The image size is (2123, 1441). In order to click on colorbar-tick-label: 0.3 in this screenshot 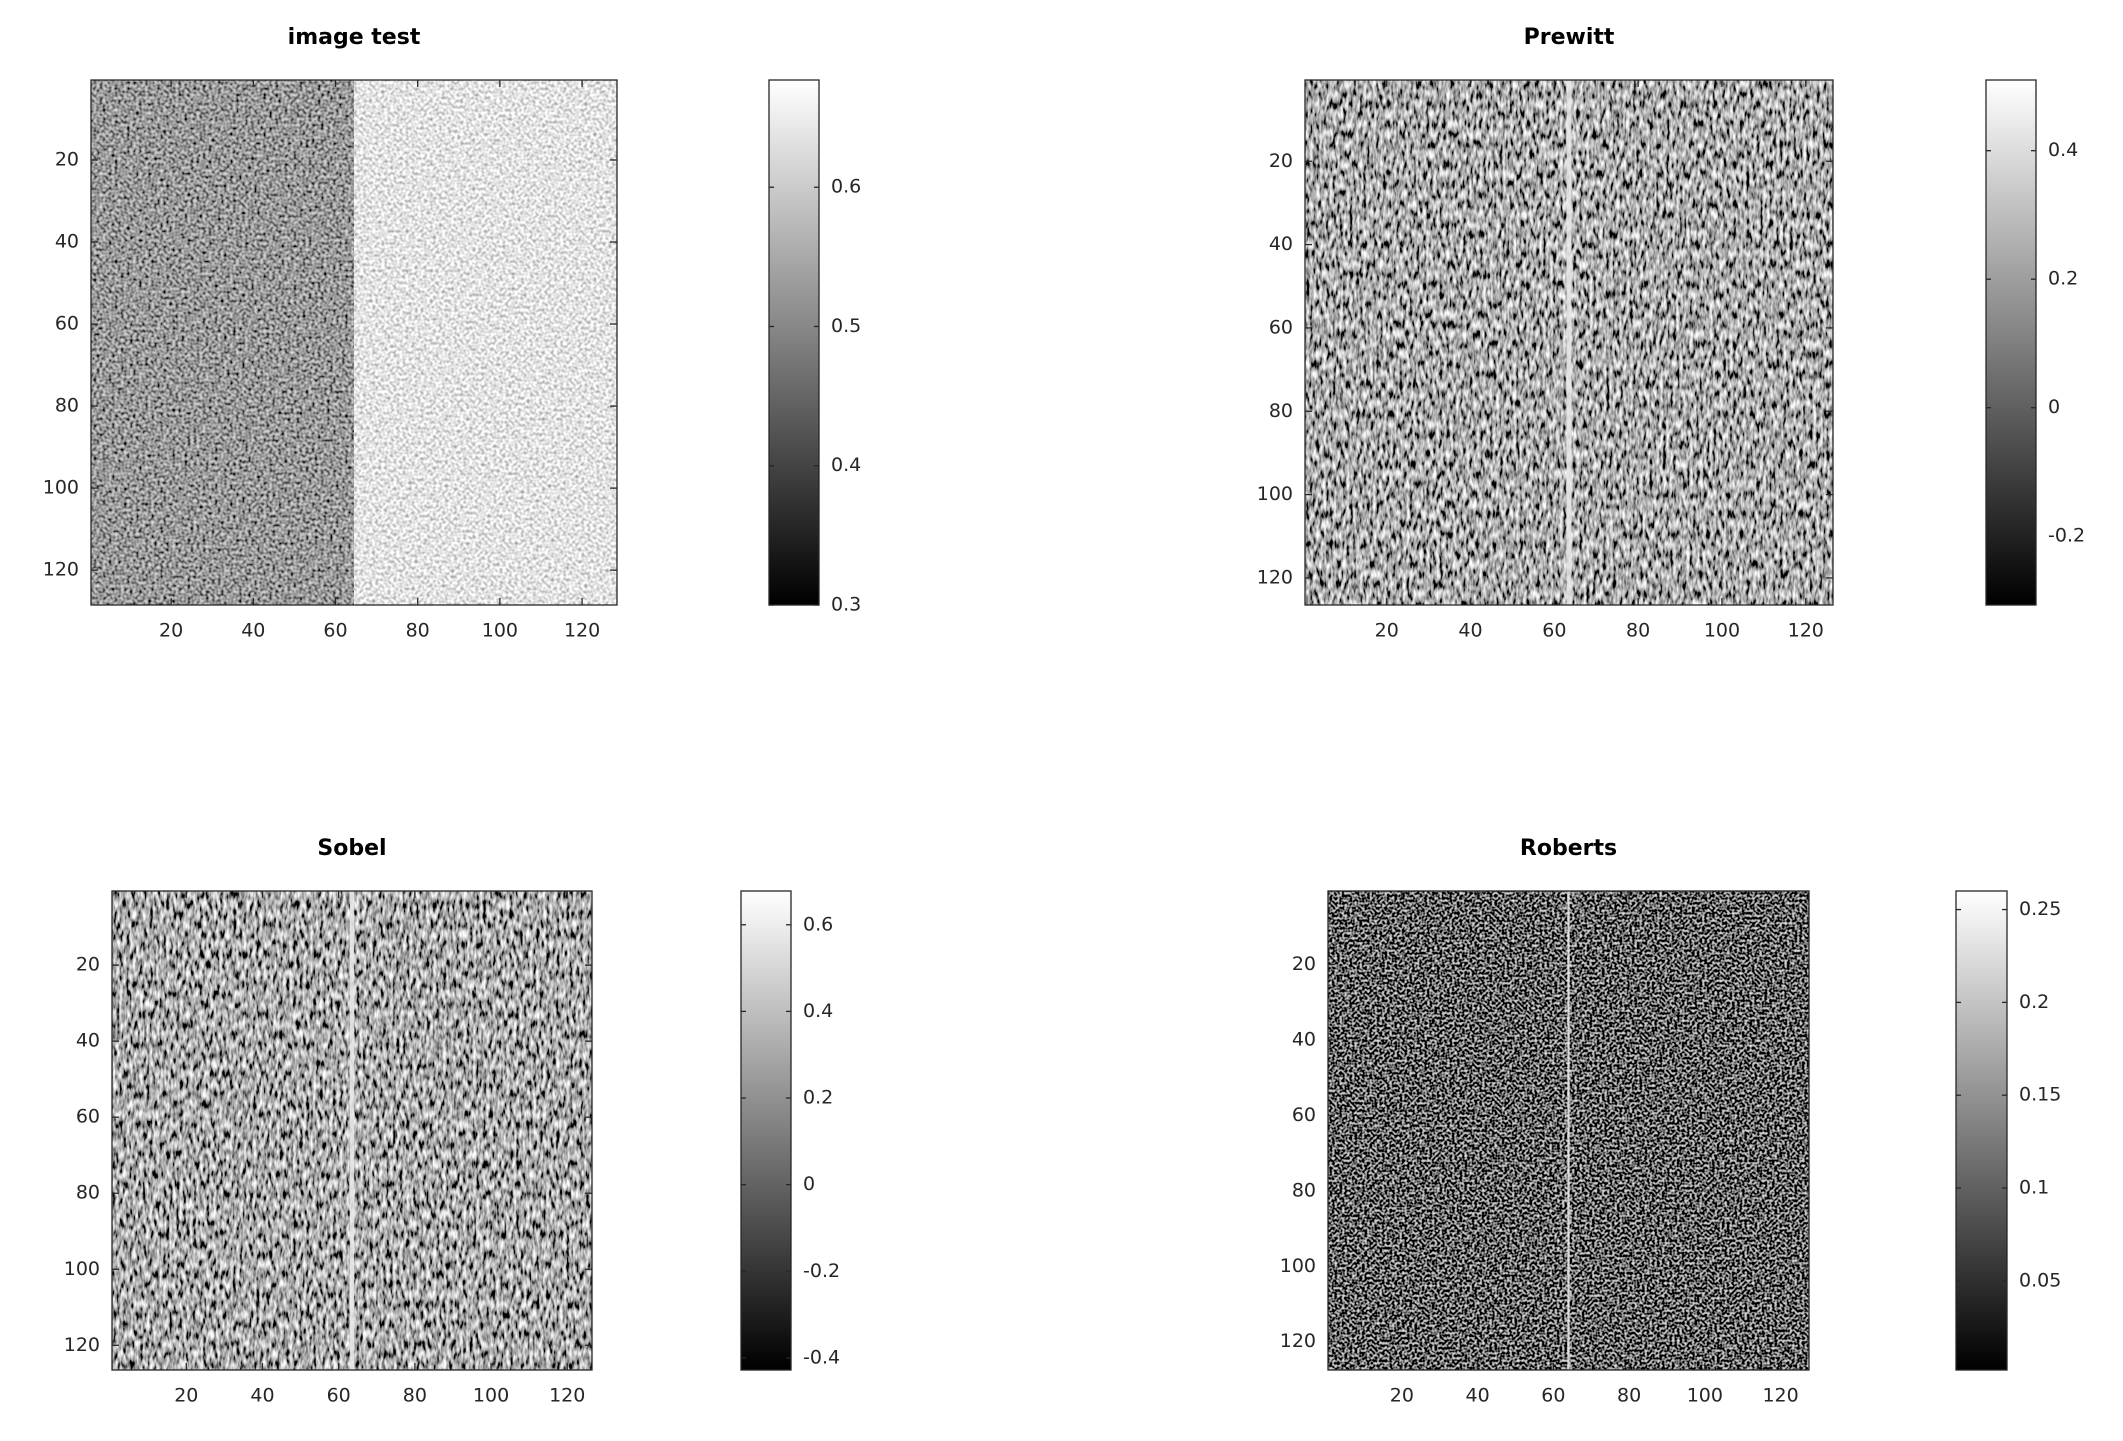, I will do `click(846, 605)`.